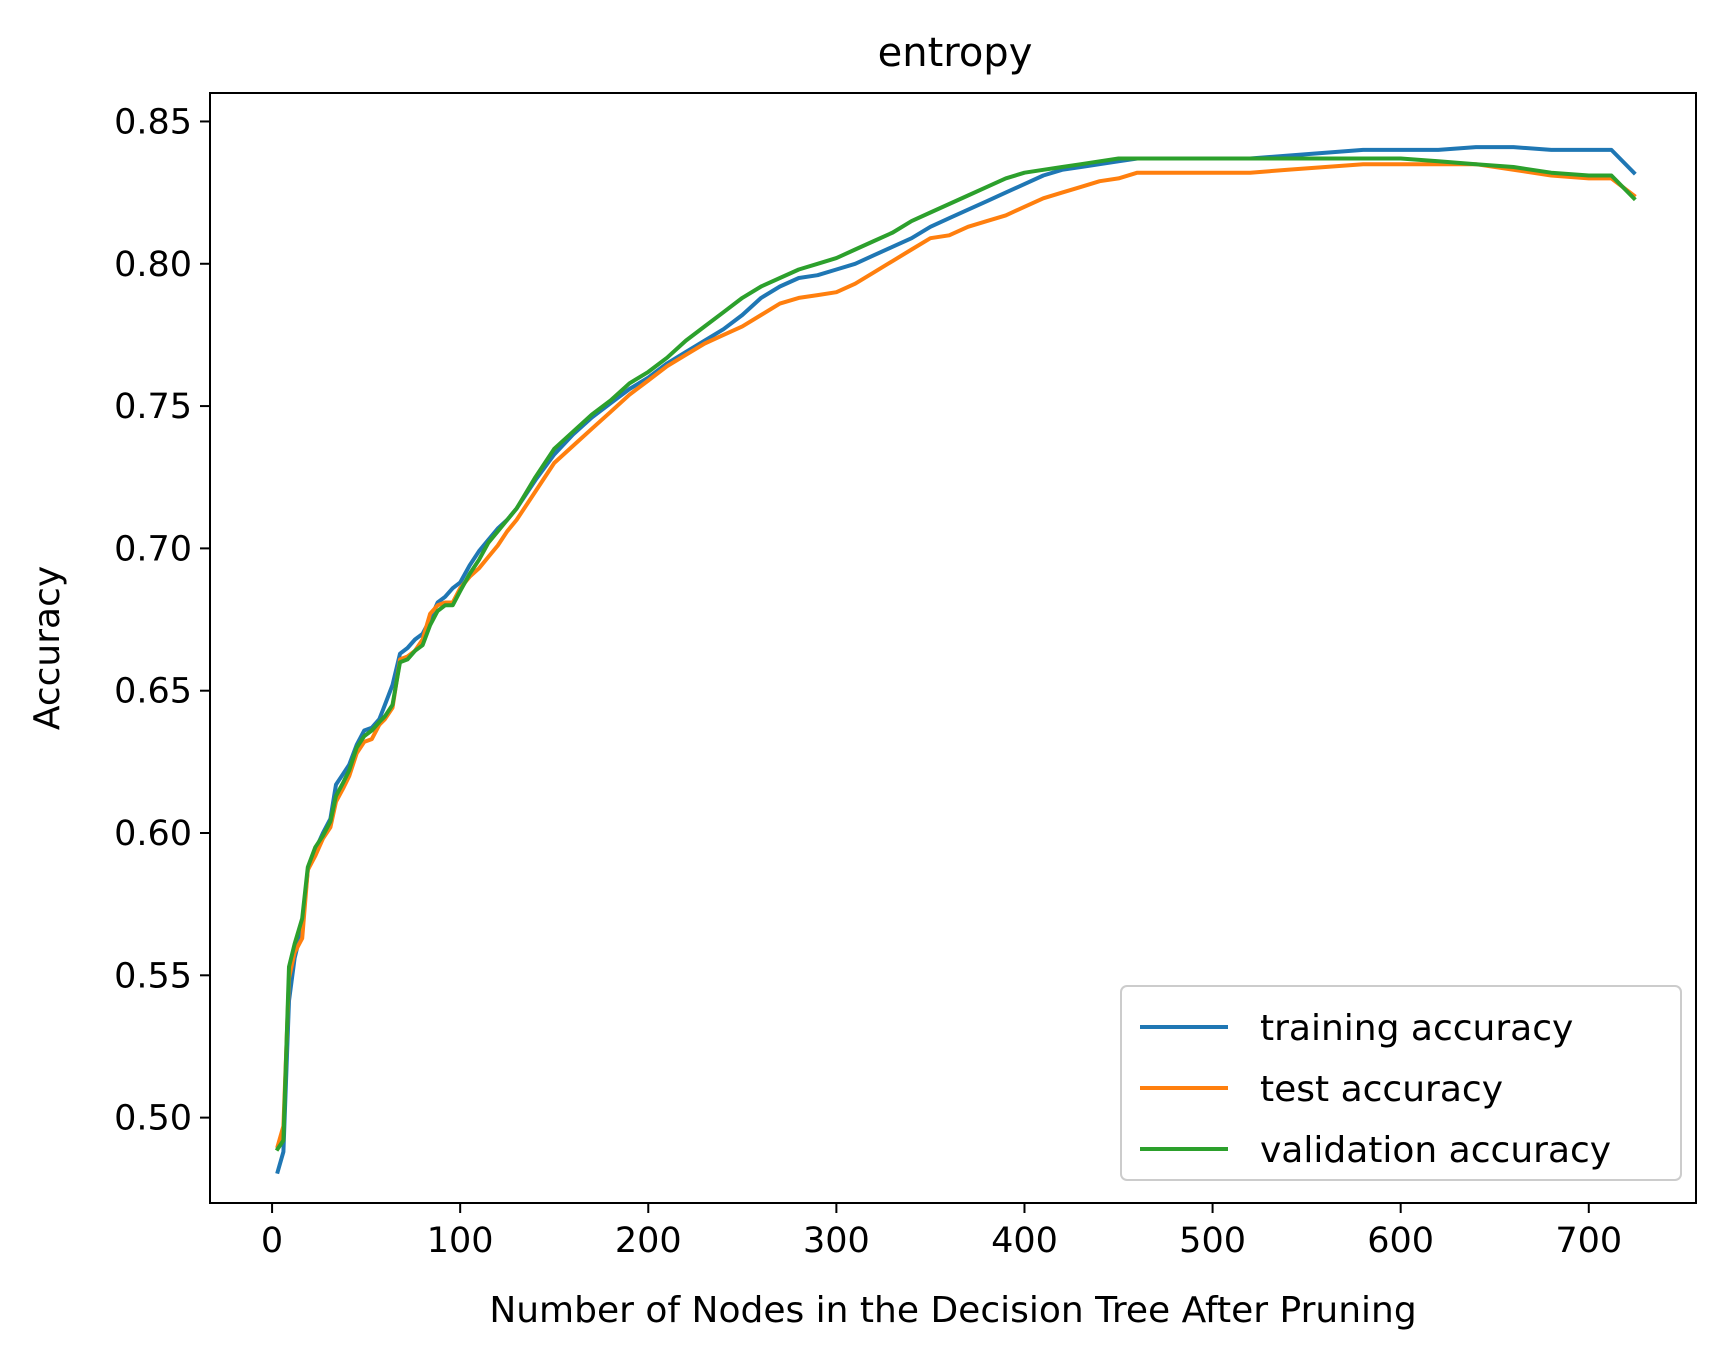 This screenshot has width=1726, height=1357. What do you see at coordinates (153, 976) in the screenshot?
I see `y-tick-label: 0.55` at bounding box center [153, 976].